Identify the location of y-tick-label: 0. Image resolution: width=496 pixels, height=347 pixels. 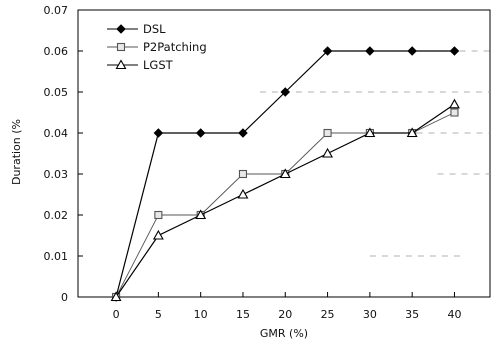
(64, 297).